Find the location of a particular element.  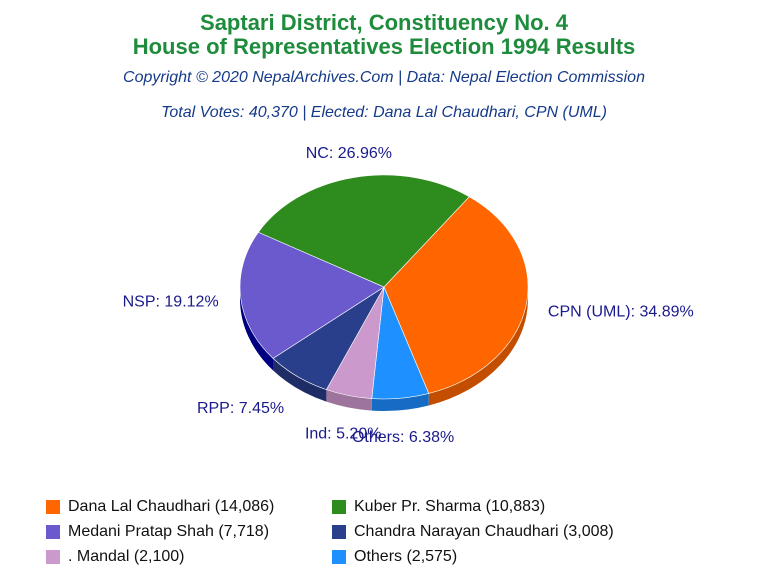

legend-swatch-ind is located at coordinates (53, 557).